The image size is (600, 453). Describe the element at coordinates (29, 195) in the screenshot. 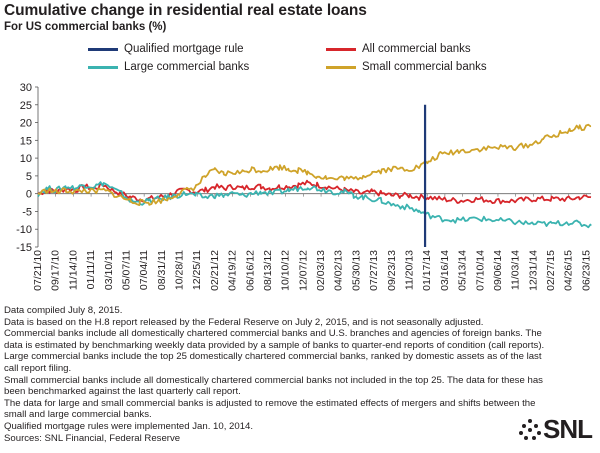

I see `y-tick-label: 0` at that location.